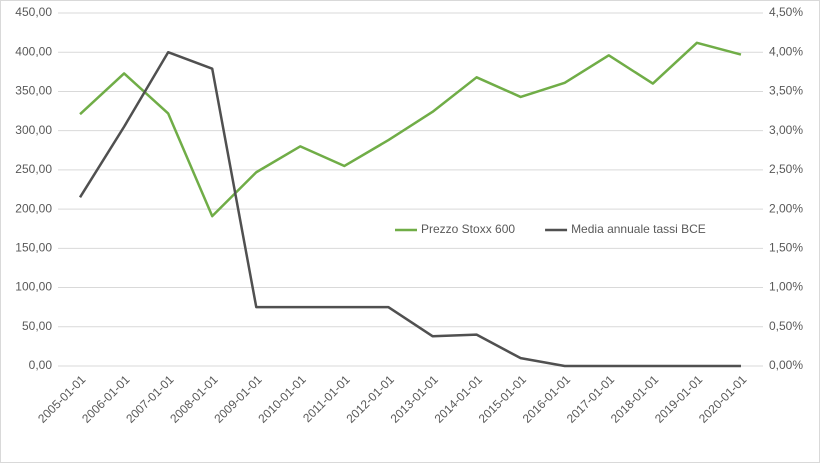 The width and height of the screenshot is (820, 463). I want to click on y2-tick-label: 4,50%, so click(786, 12).